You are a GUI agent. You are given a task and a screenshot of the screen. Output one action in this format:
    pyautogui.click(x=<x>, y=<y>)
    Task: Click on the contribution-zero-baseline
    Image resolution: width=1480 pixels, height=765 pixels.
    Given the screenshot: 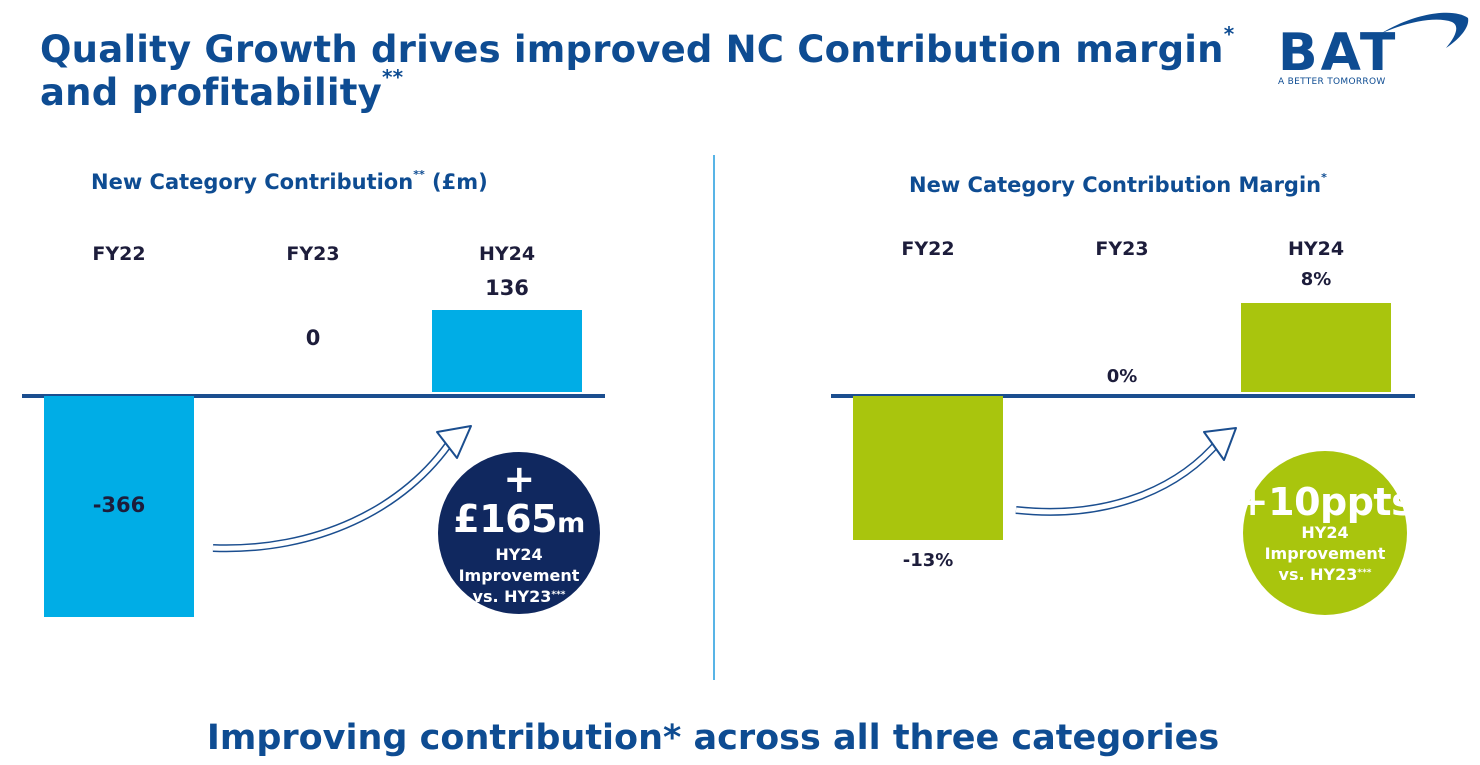 What is the action you would take?
    pyautogui.click(x=313, y=396)
    